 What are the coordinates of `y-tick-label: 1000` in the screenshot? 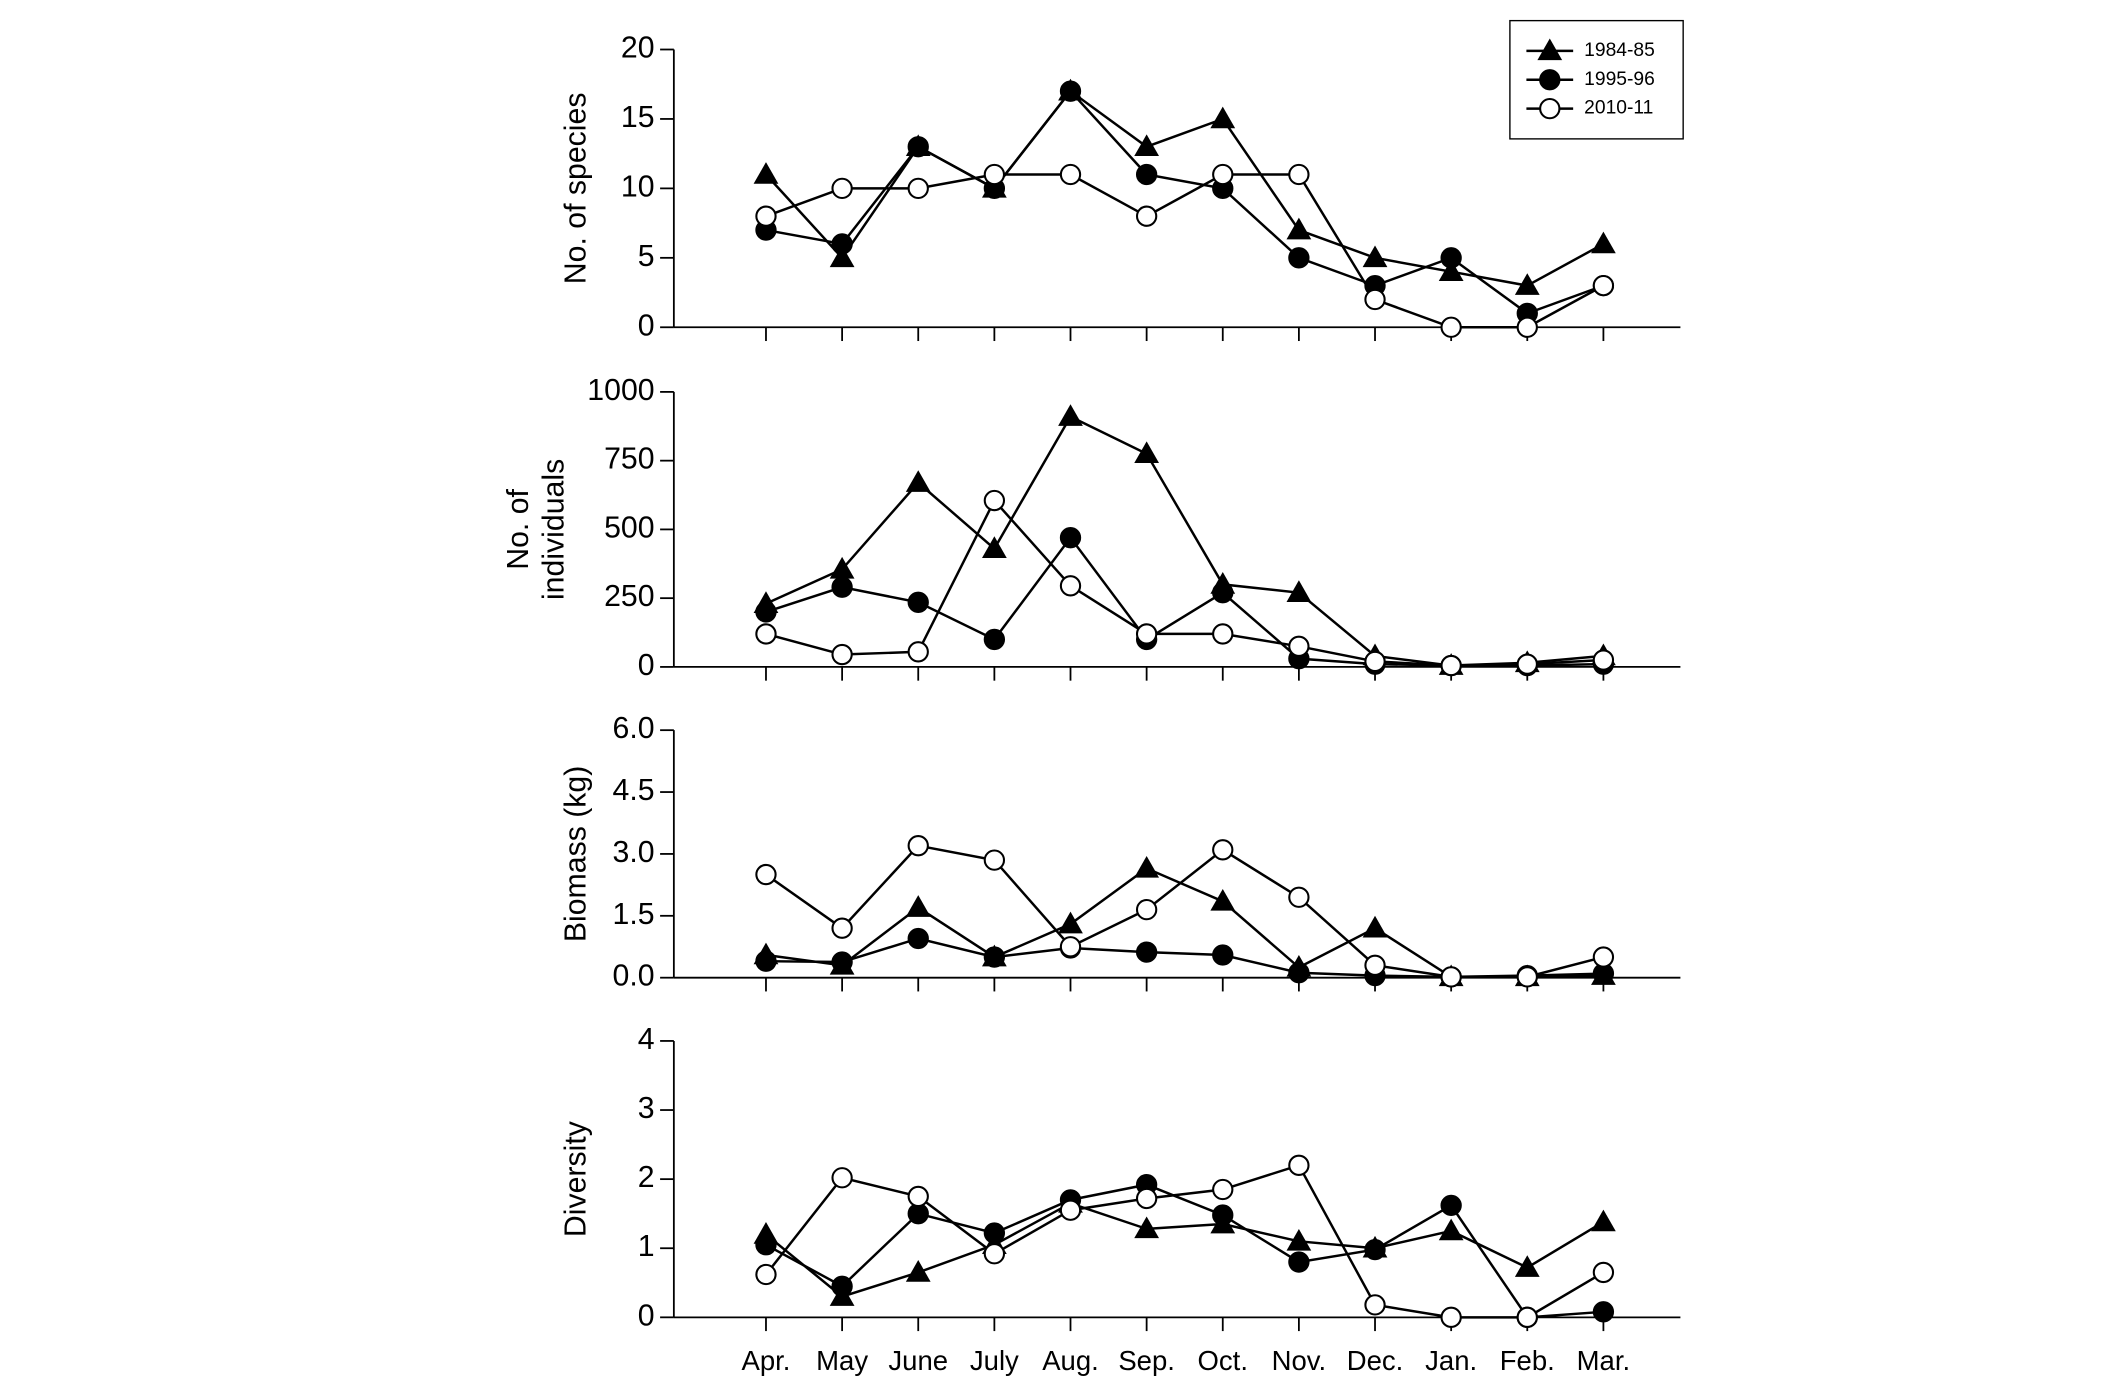 It's located at (620, 390).